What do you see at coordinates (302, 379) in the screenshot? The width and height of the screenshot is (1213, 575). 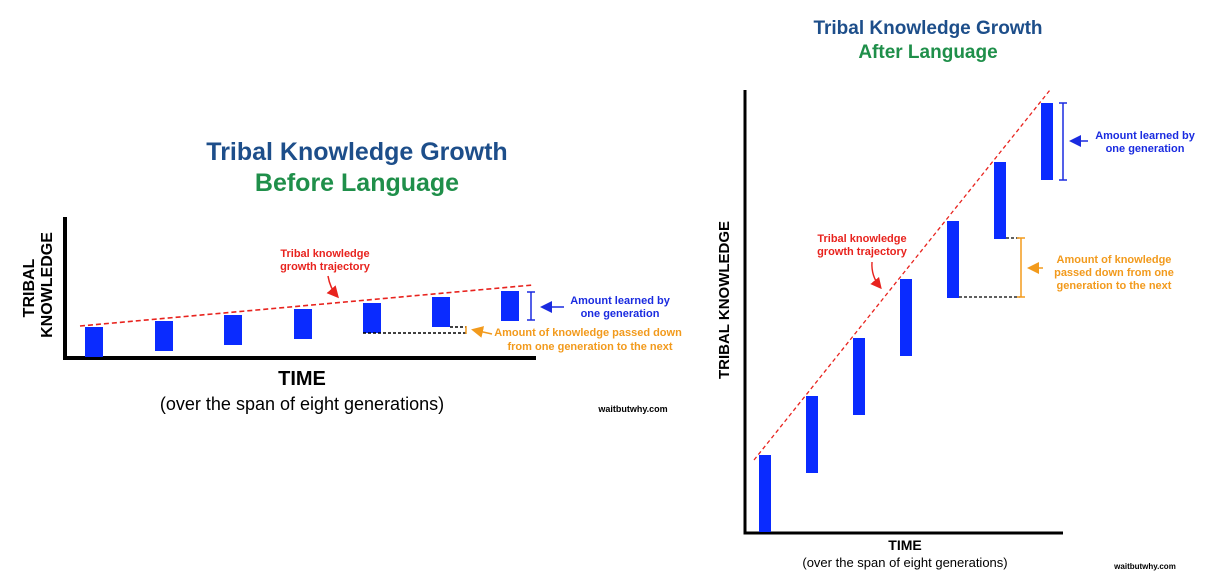 I see `left-x-label: TIME` at bounding box center [302, 379].